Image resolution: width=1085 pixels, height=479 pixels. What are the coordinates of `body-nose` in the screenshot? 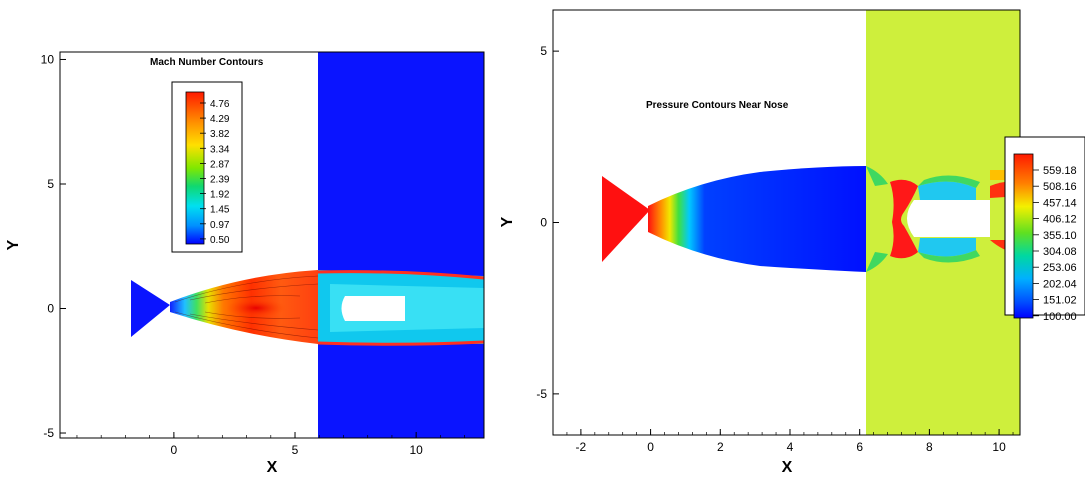 It's located at (343, 308).